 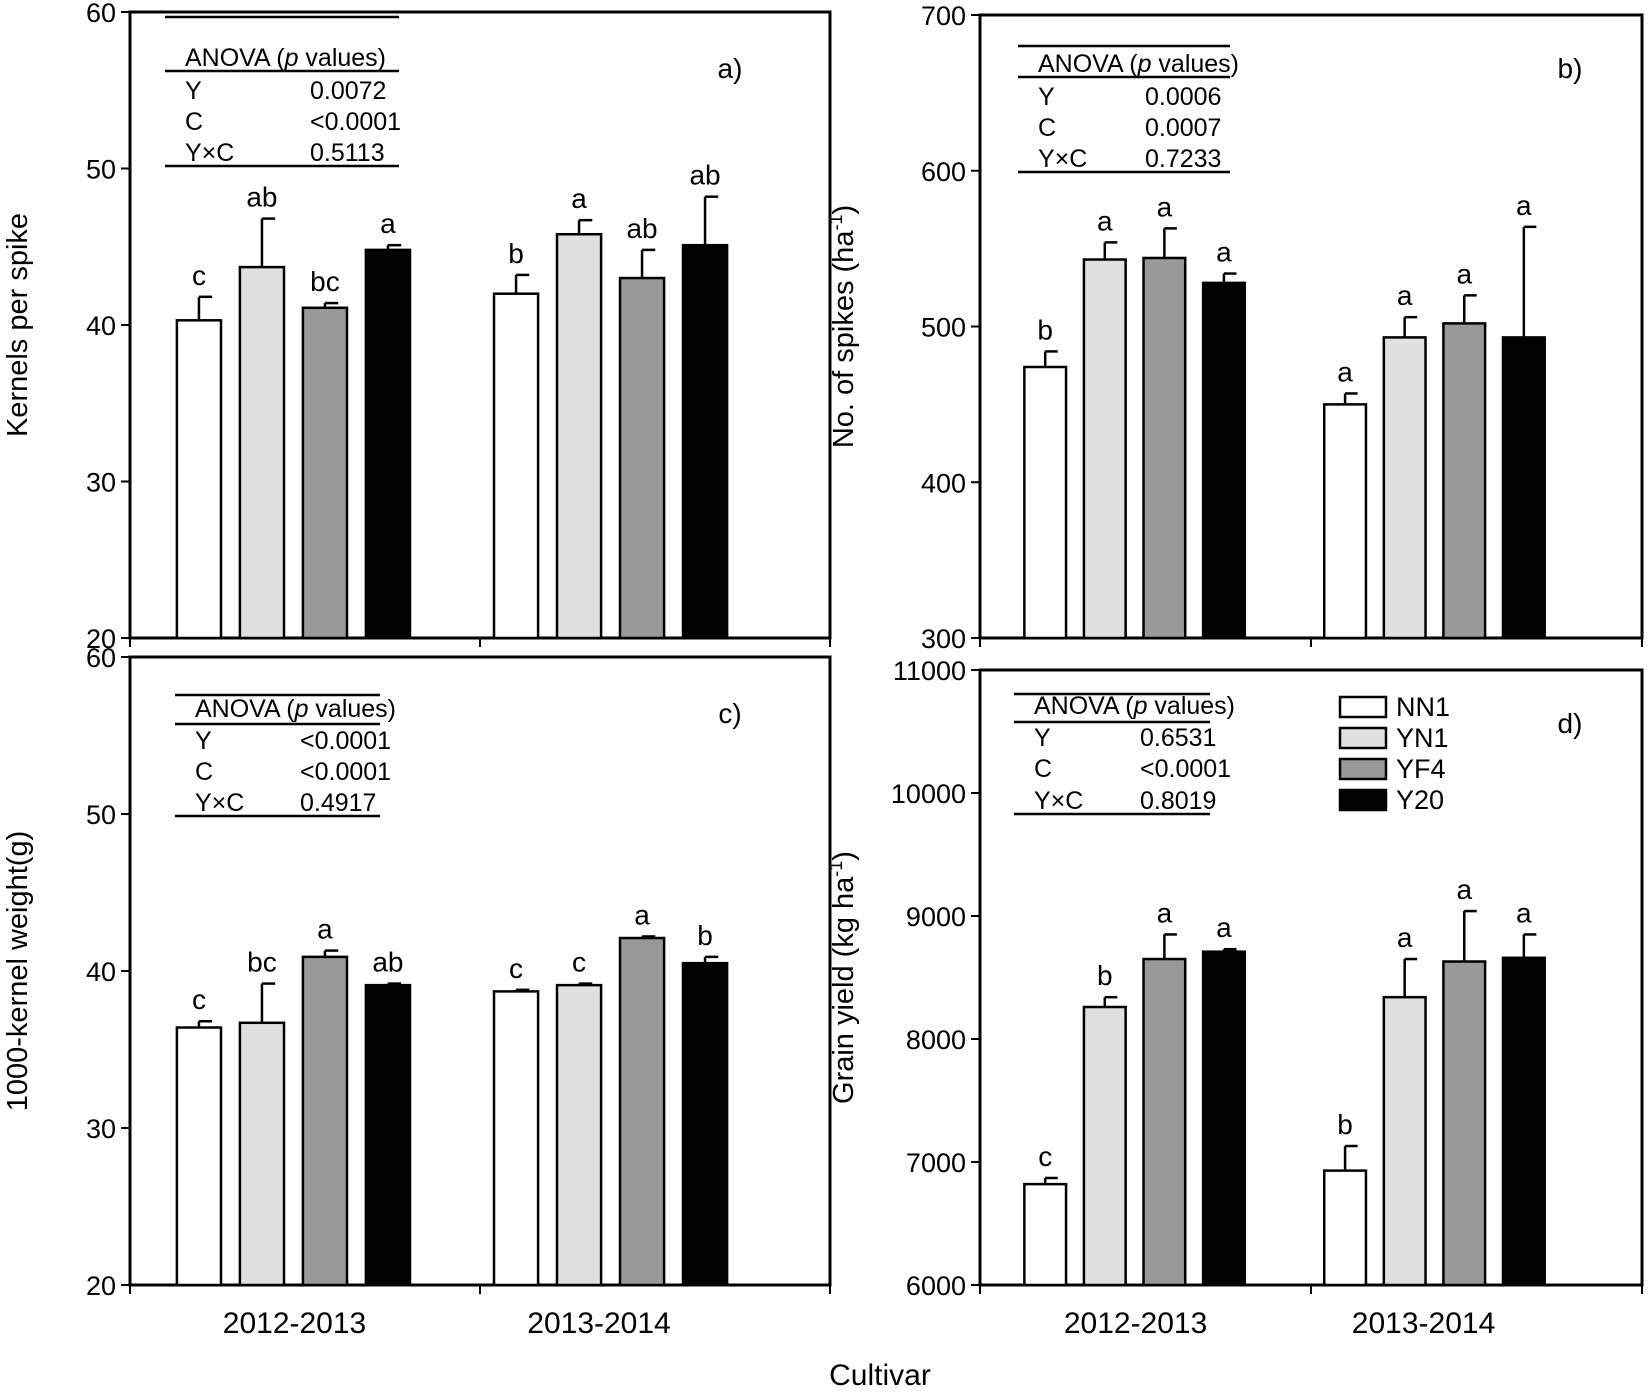 What do you see at coordinates (936, 1040) in the screenshot?
I see `y-tick-label: 8000` at bounding box center [936, 1040].